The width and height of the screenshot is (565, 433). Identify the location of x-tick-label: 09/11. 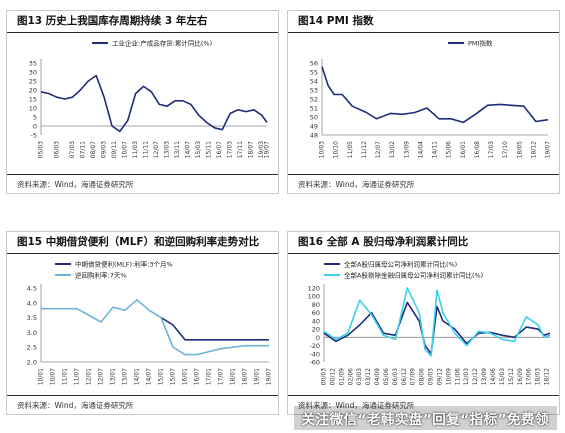
(114, 149).